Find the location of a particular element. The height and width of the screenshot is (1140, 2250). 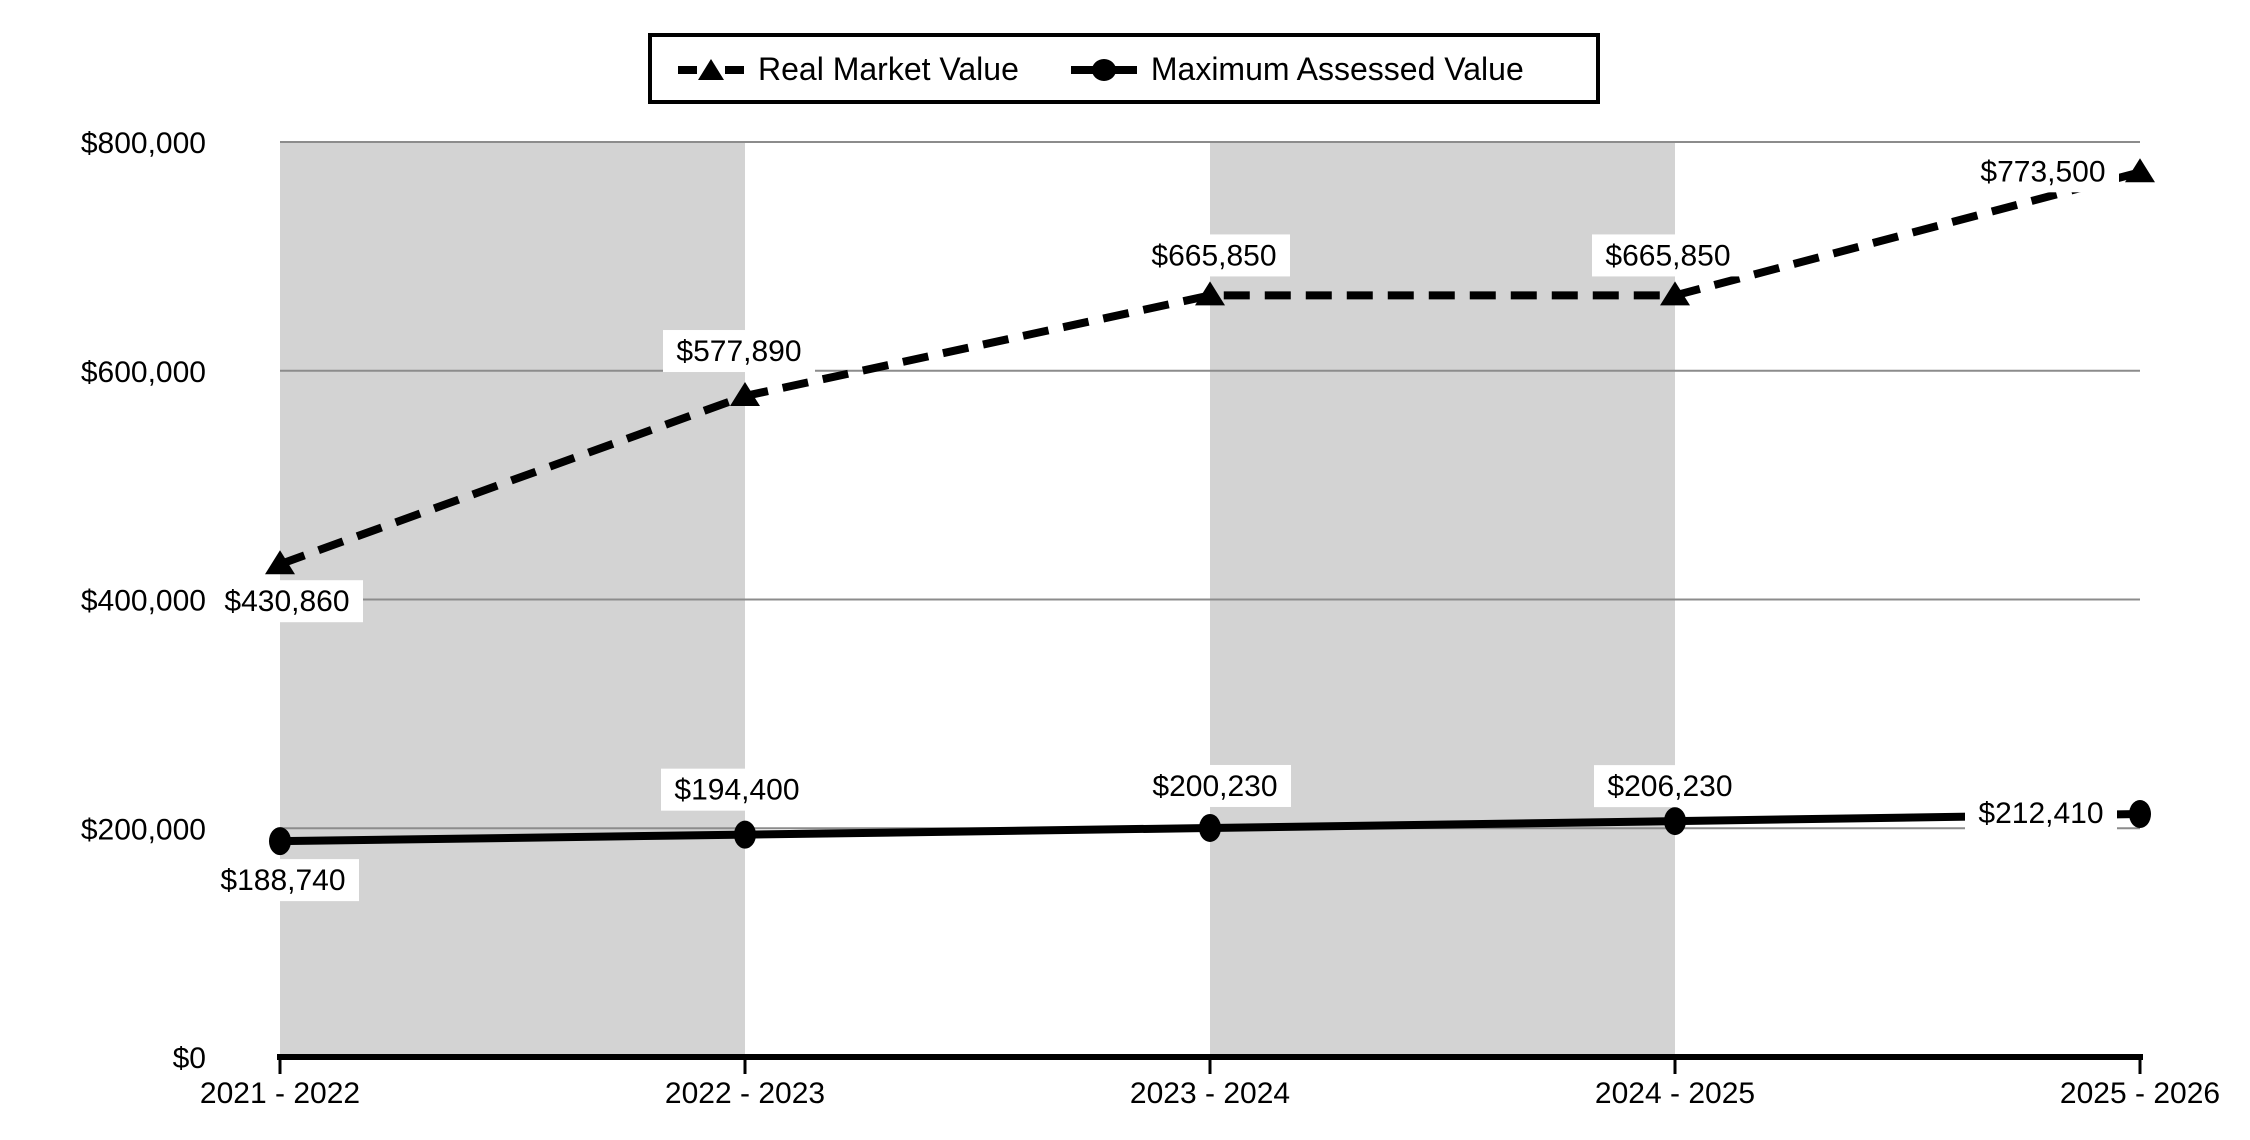

solid-line-circle-marker-icon is located at coordinates (1103, 69).